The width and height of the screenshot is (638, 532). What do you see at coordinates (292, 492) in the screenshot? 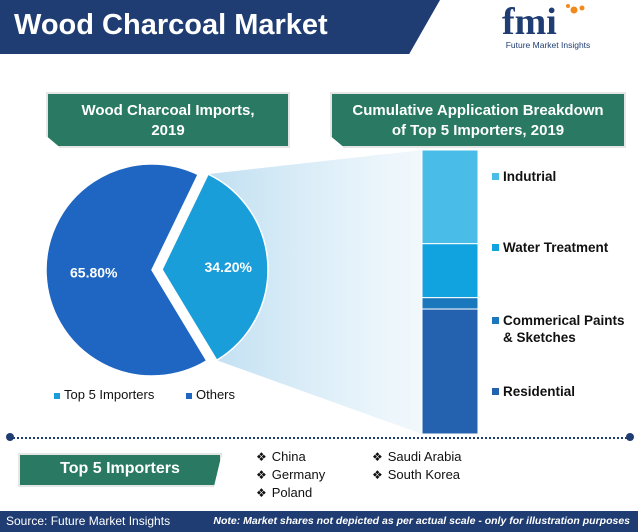
I see `country-name: Poland` at bounding box center [292, 492].